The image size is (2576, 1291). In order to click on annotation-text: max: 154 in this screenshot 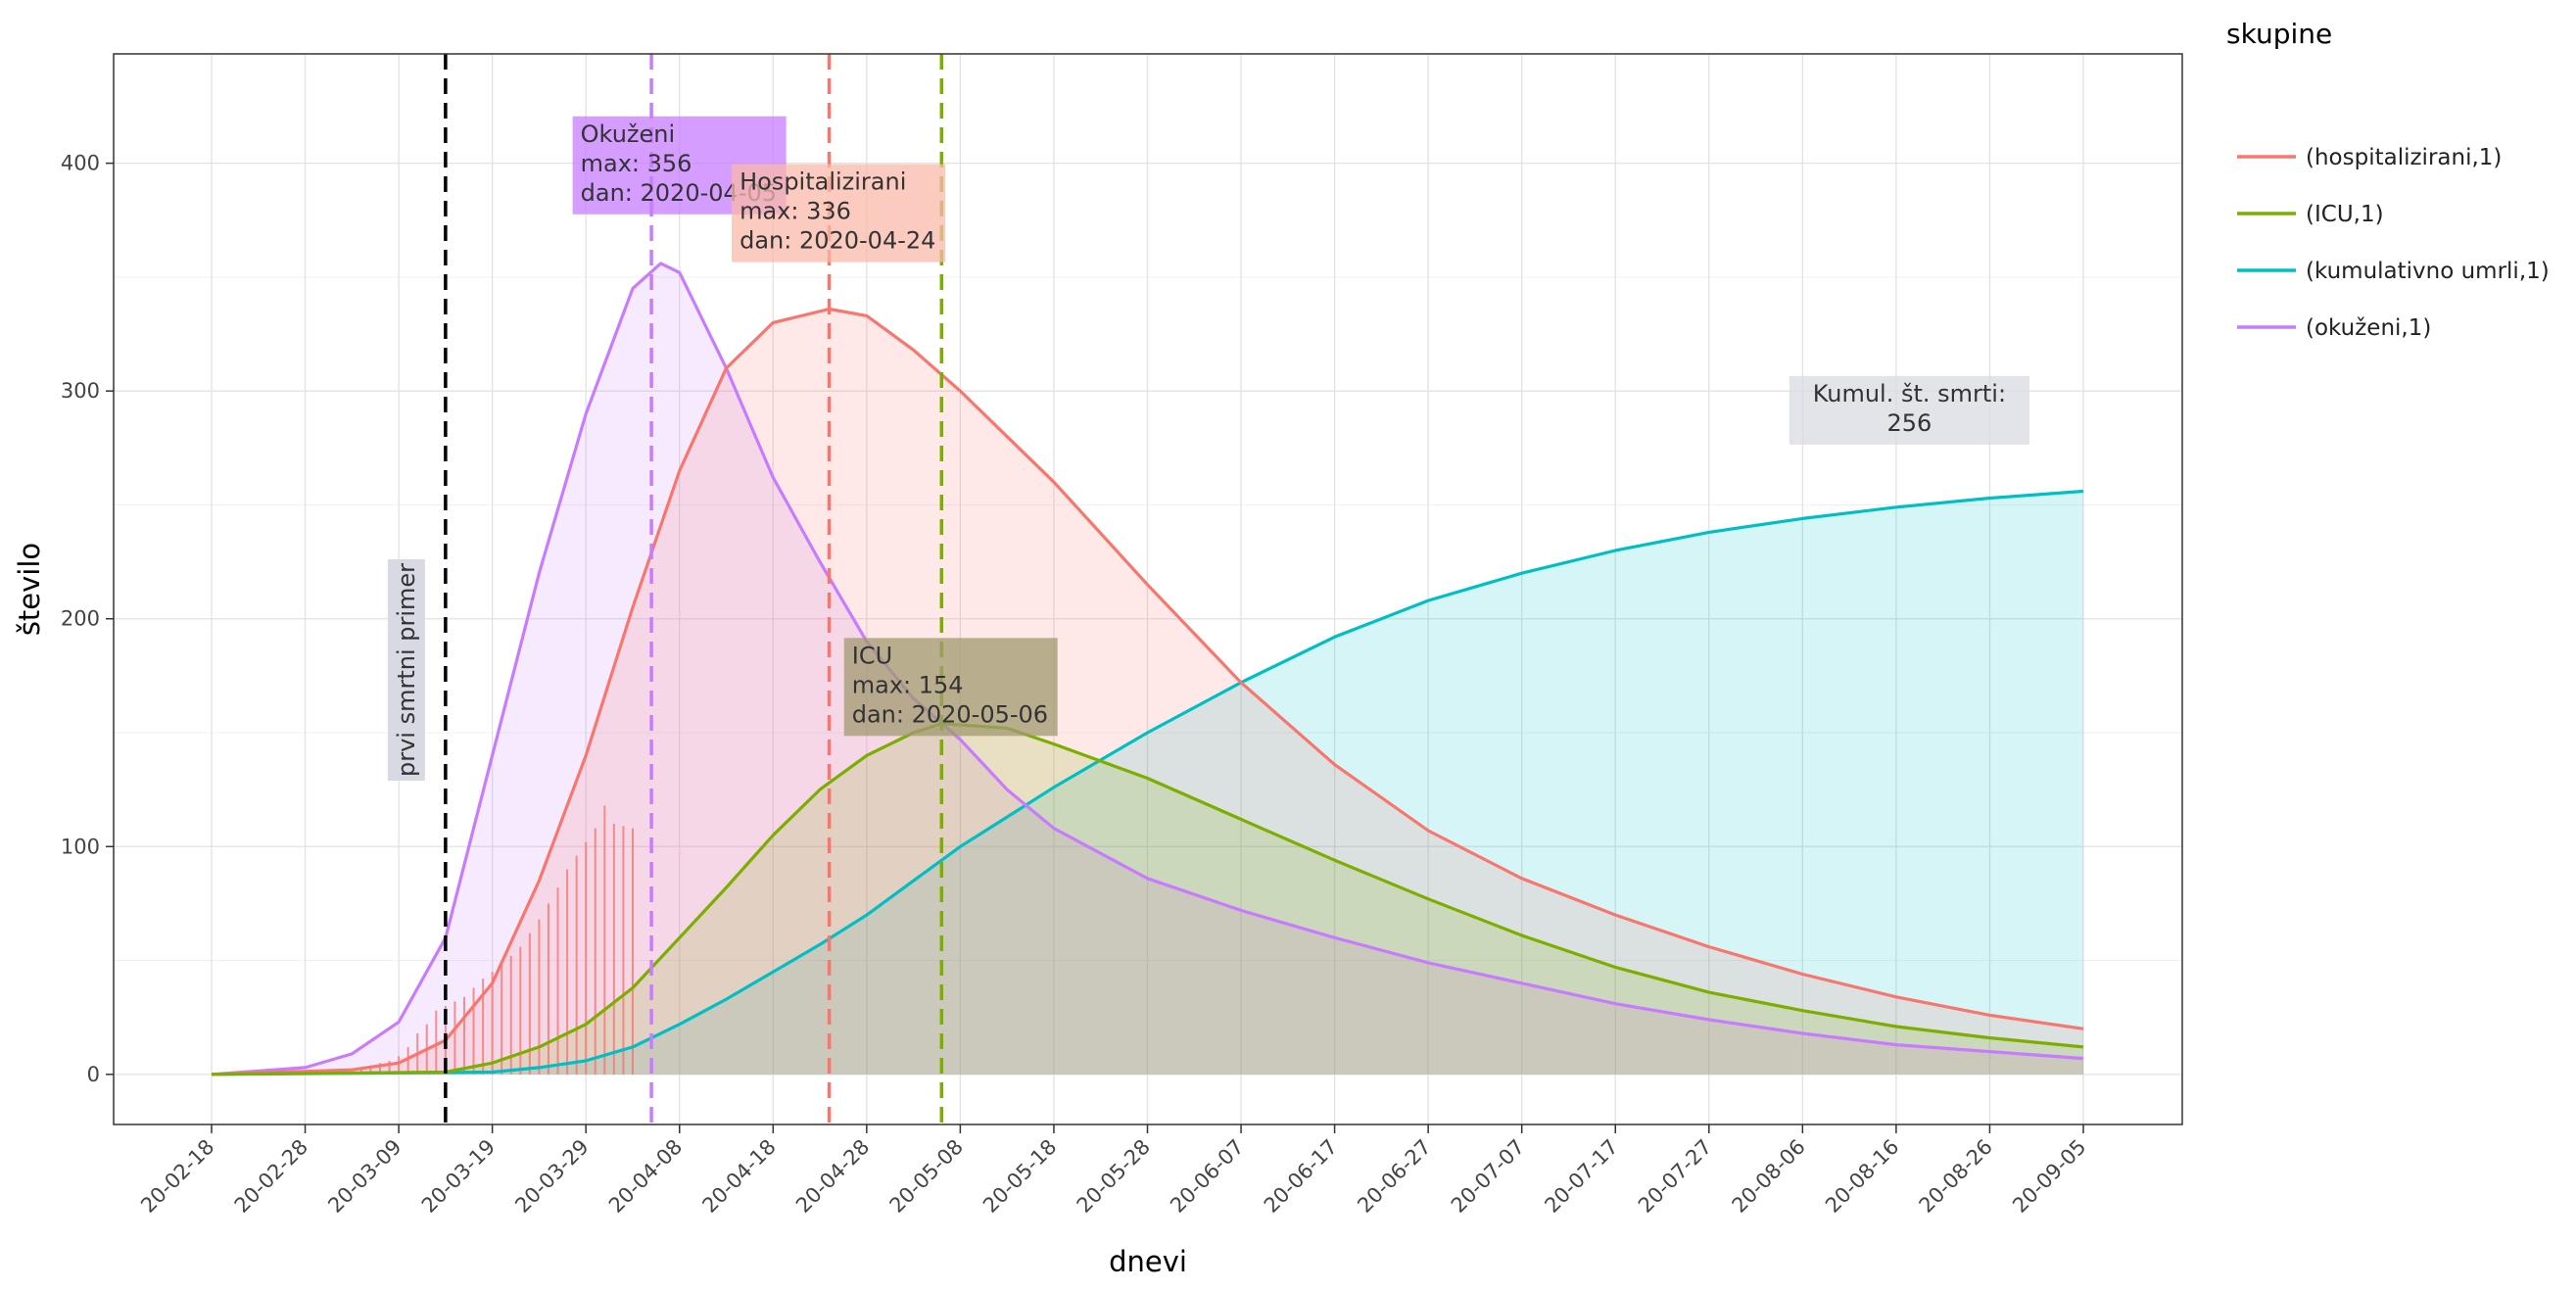, I will do `click(908, 685)`.